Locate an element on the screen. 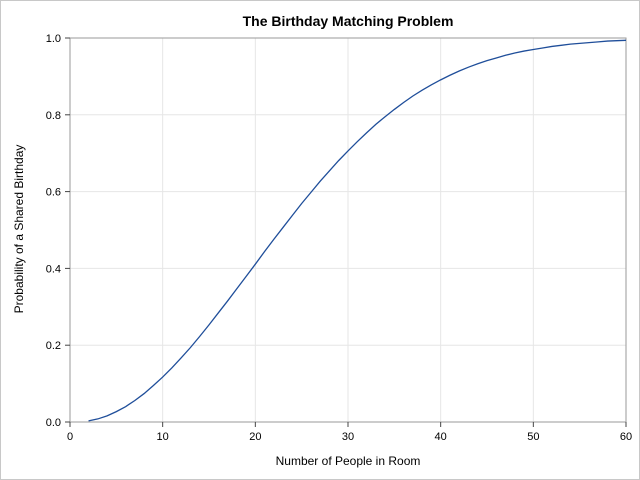 Image resolution: width=640 pixels, height=480 pixels. x-tick-label: 20 is located at coordinates (255, 437).